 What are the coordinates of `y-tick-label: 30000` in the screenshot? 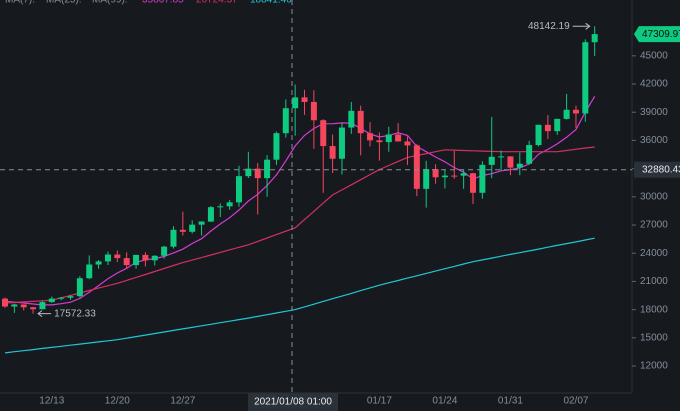 It's located at (654, 196).